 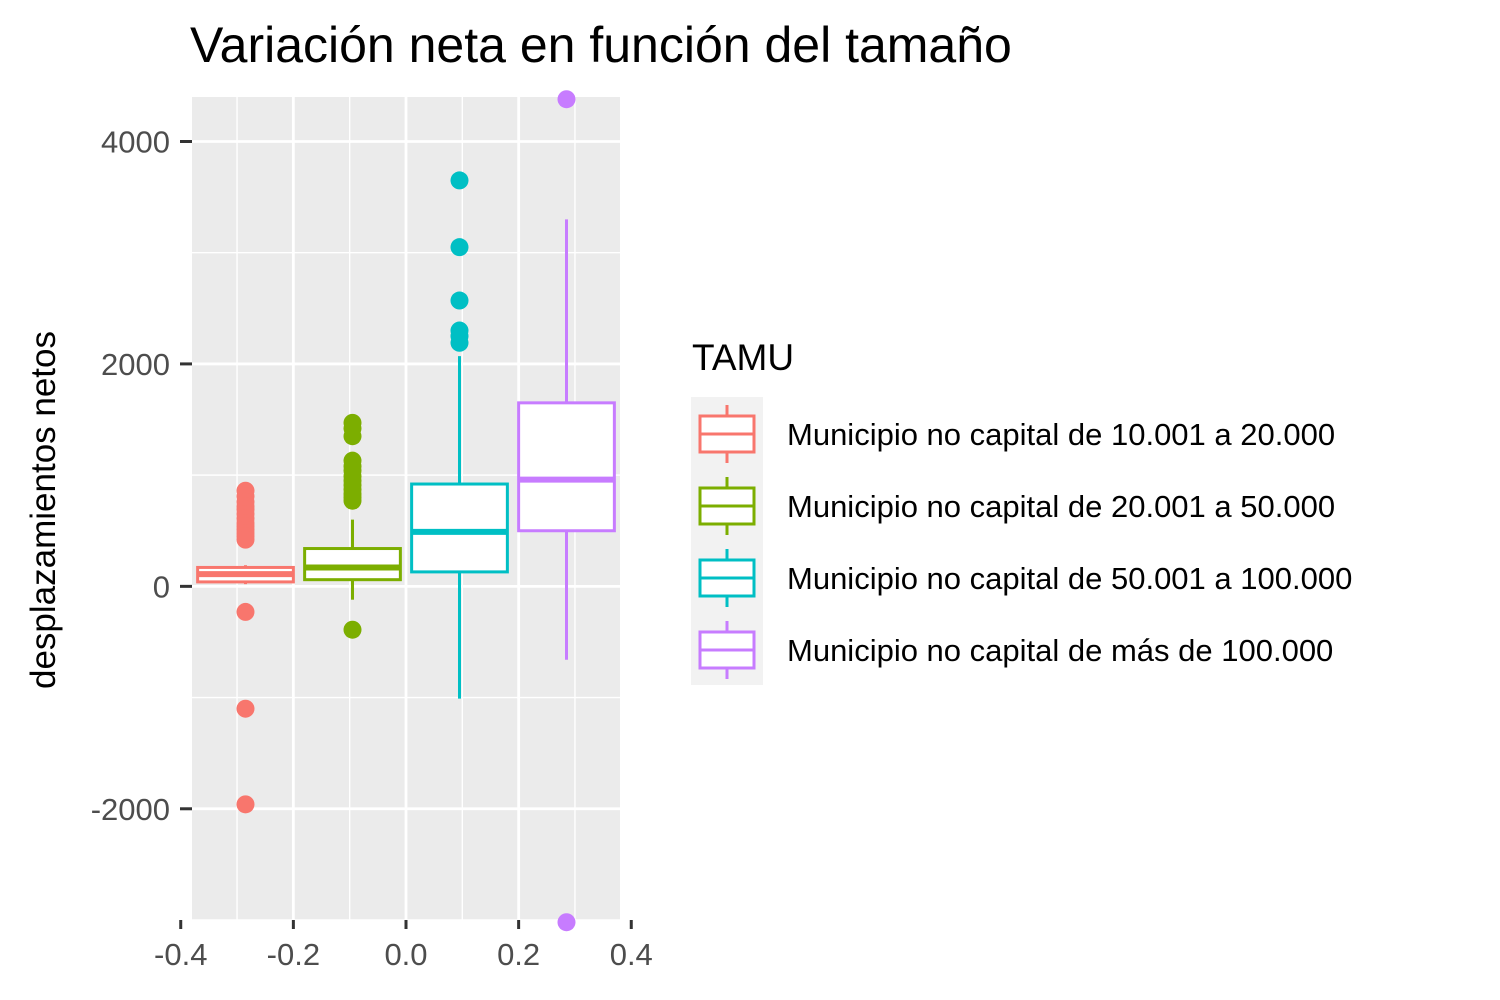 I want to click on x-tick-label: 0.4, so click(x=631, y=954).